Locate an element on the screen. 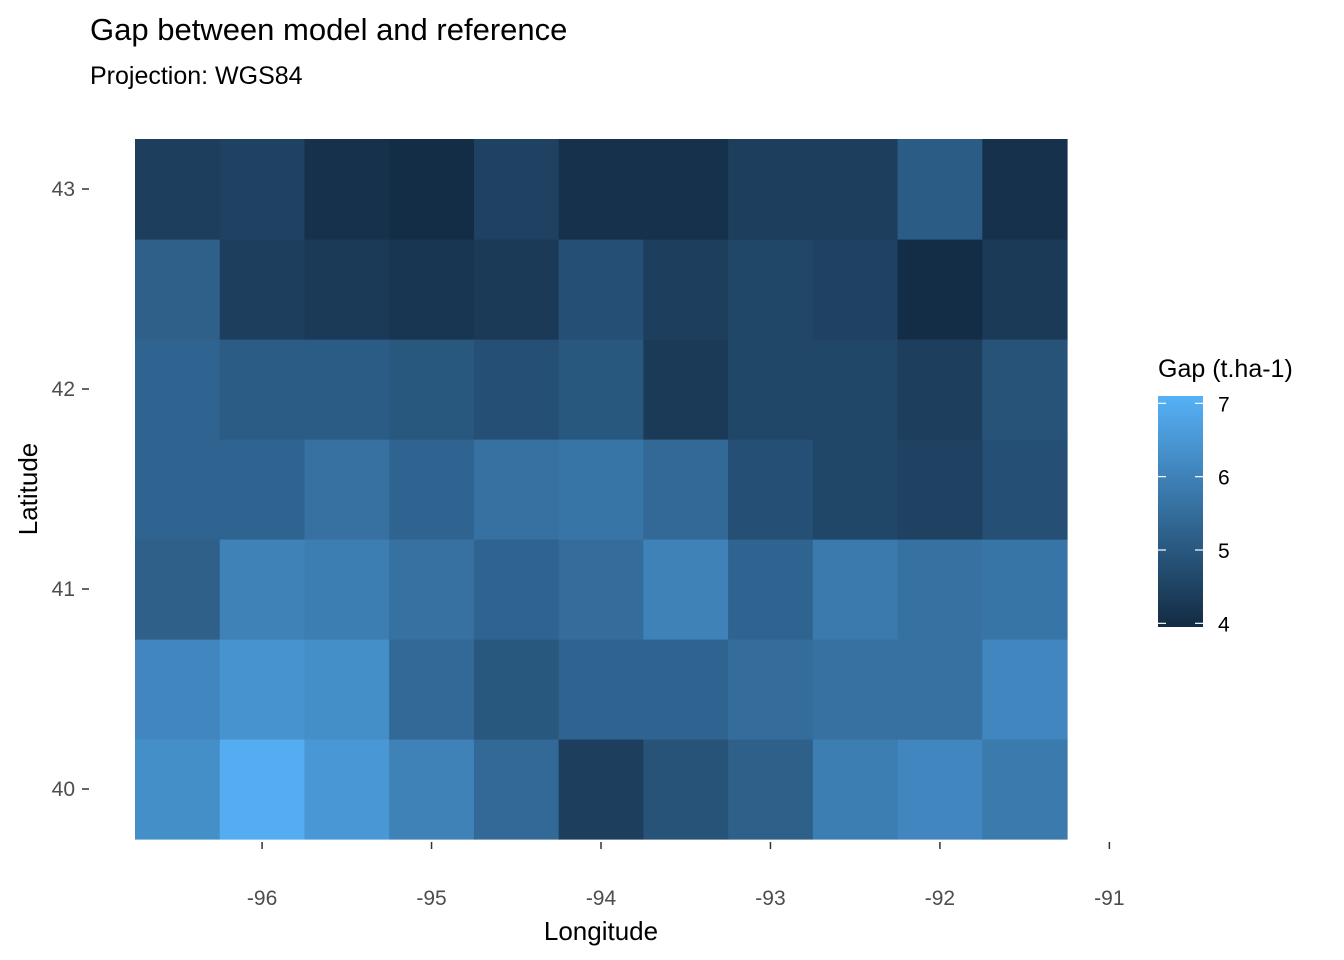 The height and width of the screenshot is (960, 1344). x-tick-label: -91 is located at coordinates (1109, 898).